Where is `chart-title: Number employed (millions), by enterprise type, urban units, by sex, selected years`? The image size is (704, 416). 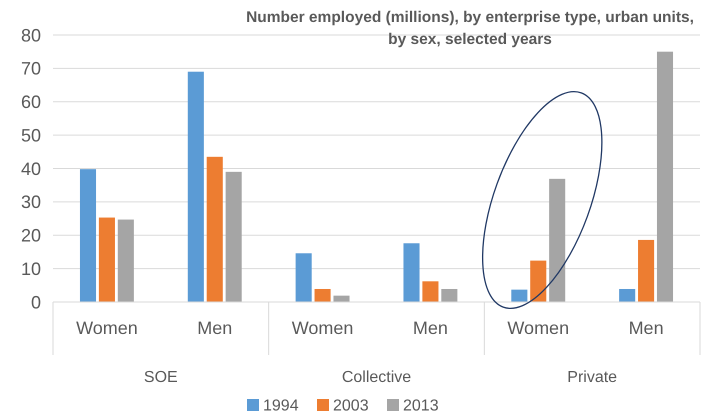
chart-title: Number employed (millions), by enterprise type, urban units, by sex, selected years is located at coordinates (470, 28).